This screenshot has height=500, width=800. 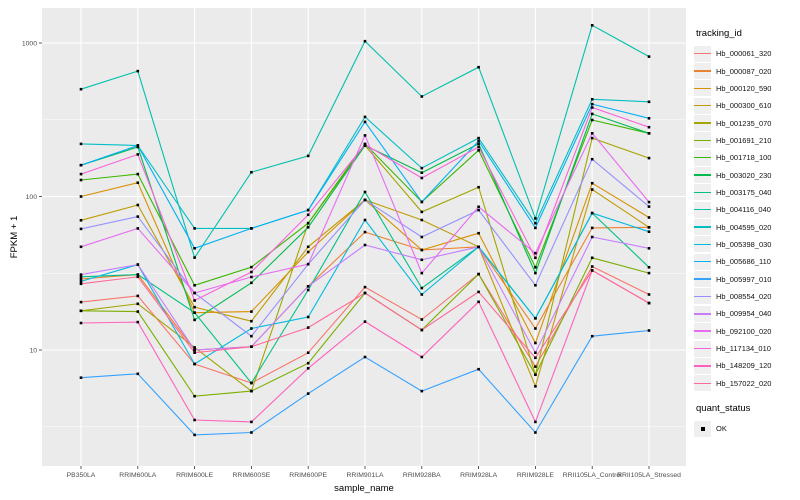 I want to click on y-tick-label: 100, so click(x=32, y=197).